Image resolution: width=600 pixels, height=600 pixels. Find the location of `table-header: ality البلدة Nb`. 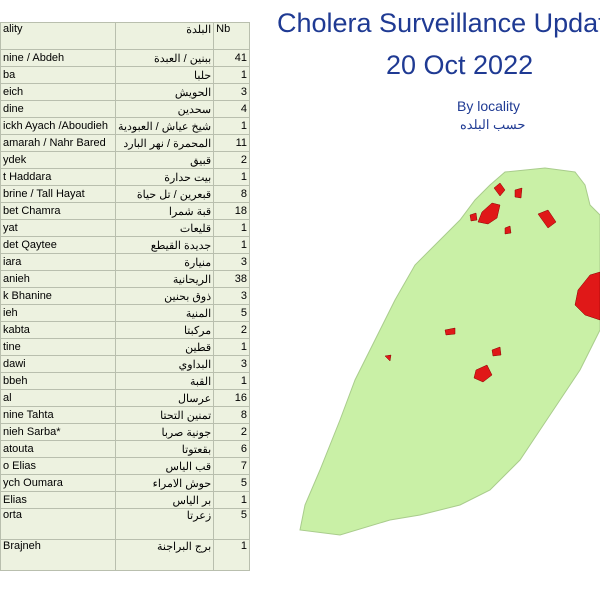

table-header: ality البلدة Nb is located at coordinates (125, 36).